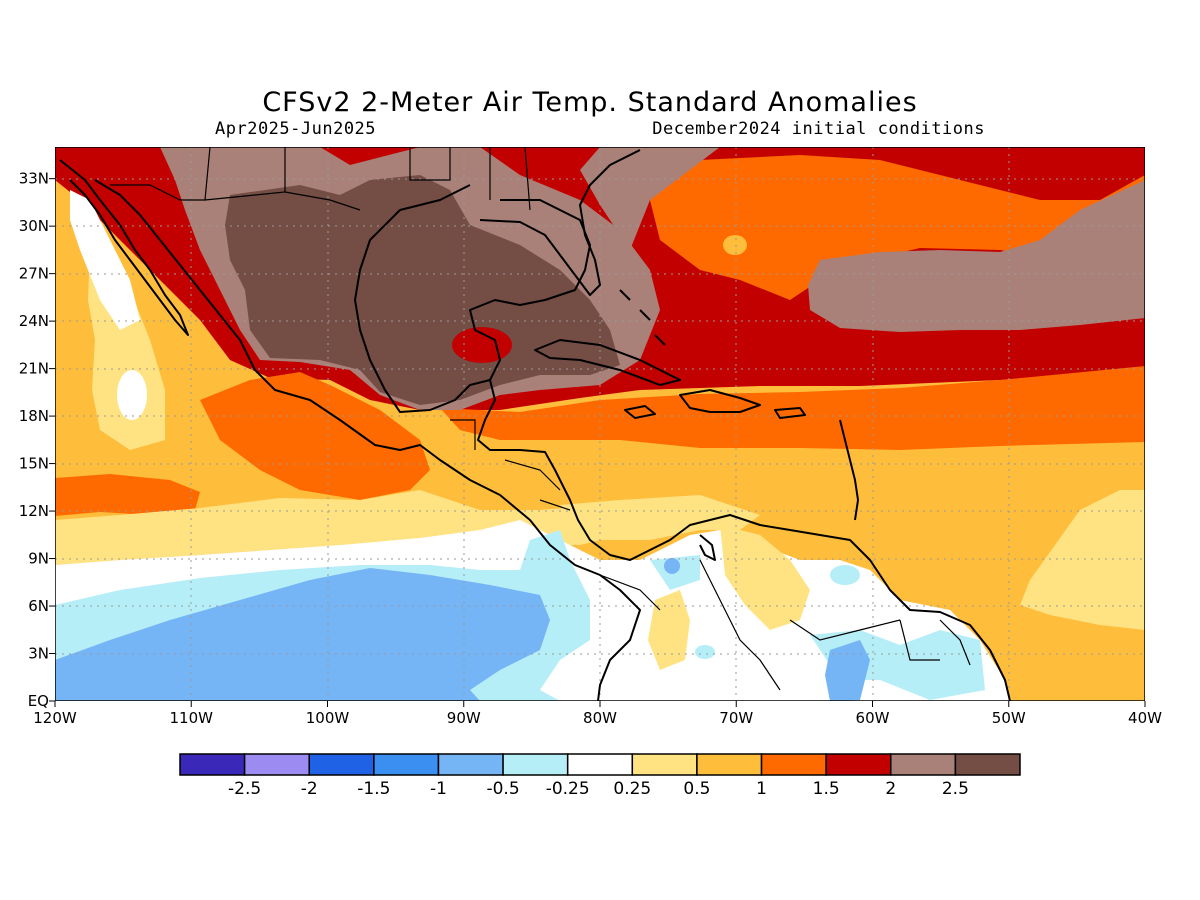 This screenshot has width=1200, height=900. What do you see at coordinates (34, 274) in the screenshot?
I see `lat-tick-label: 27N` at bounding box center [34, 274].